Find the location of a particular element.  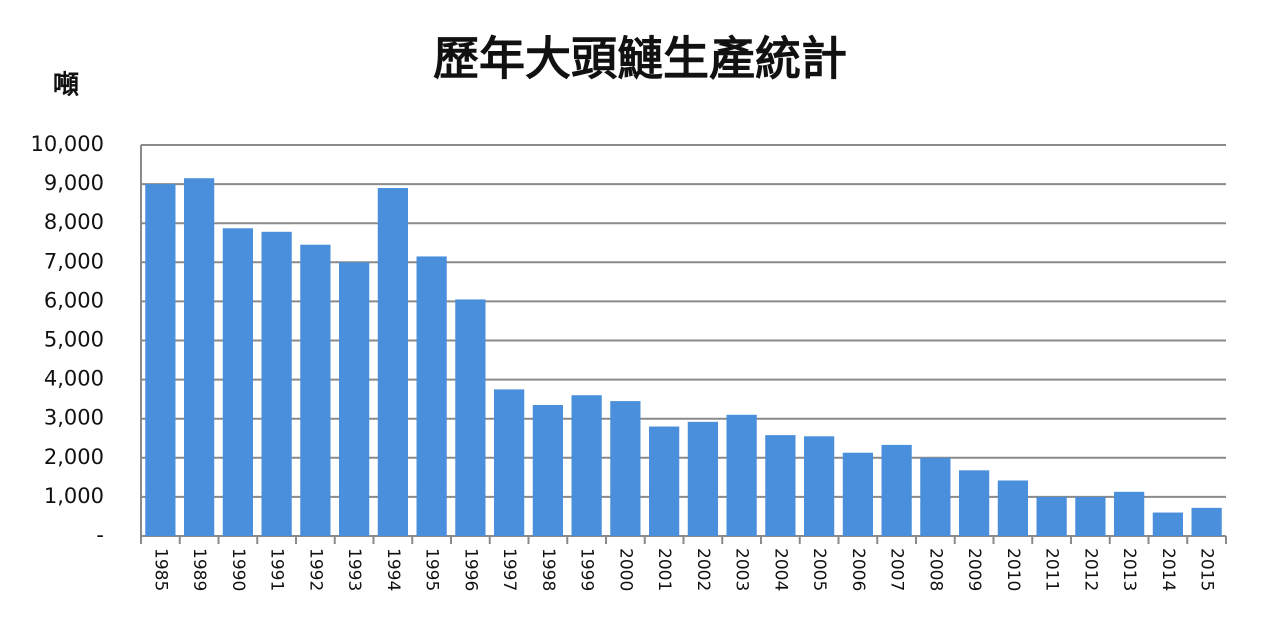

x-tick-label: 1996 is located at coordinates (470, 569).